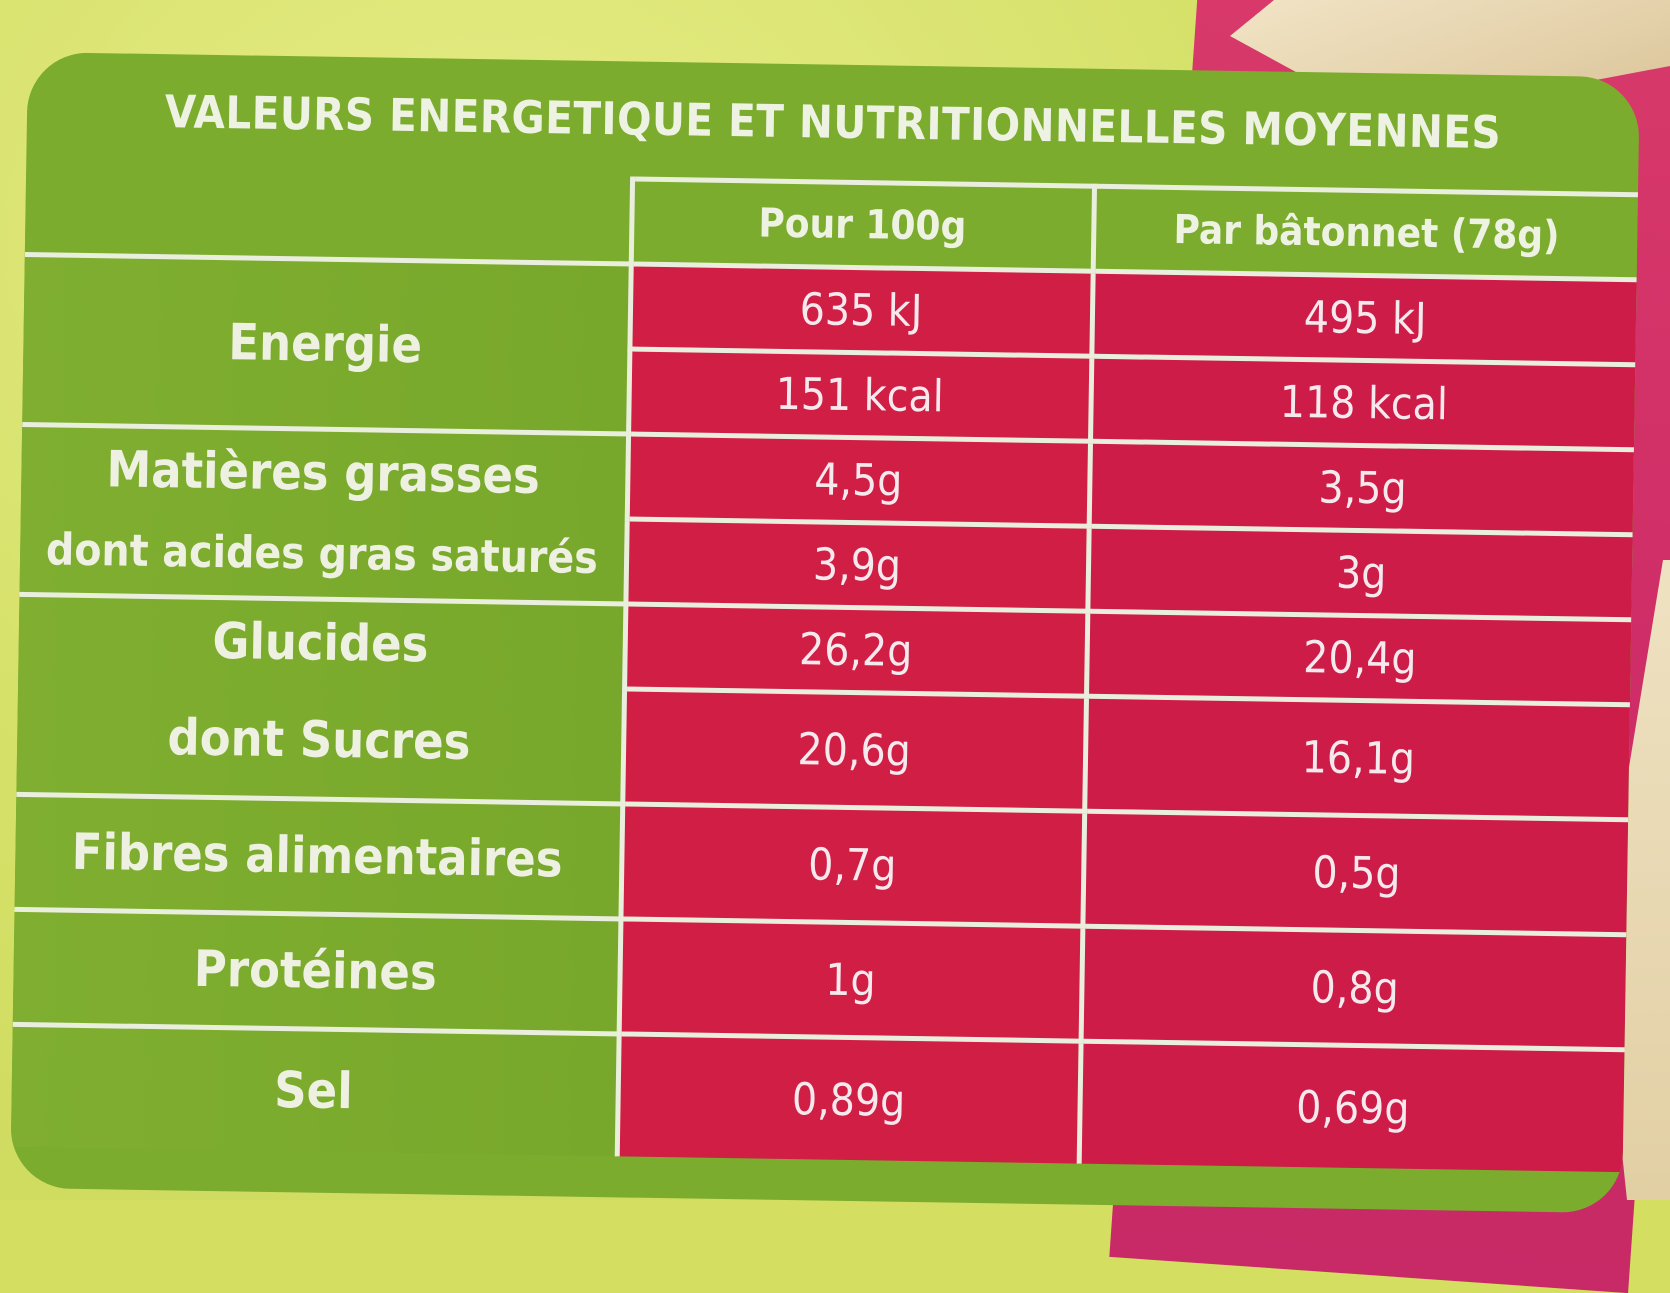  Describe the element at coordinates (1361, 488) in the screenshot. I see `fat-stick: 3,5g` at that location.